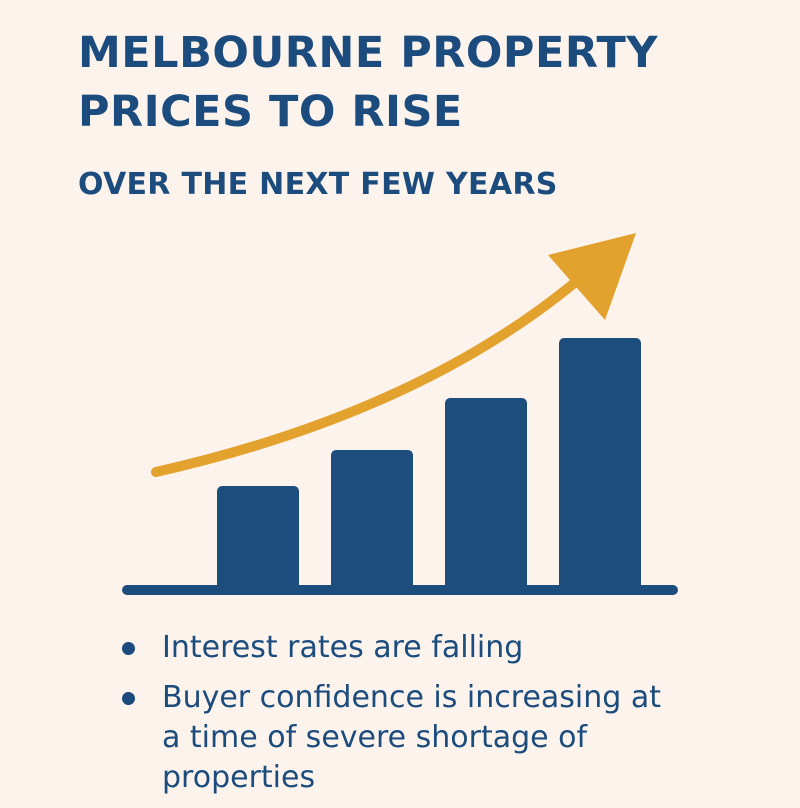  Describe the element at coordinates (368, 83) in the screenshot. I see `headline: MELBOURNE PROPERTY PRICES TO RISE` at that location.